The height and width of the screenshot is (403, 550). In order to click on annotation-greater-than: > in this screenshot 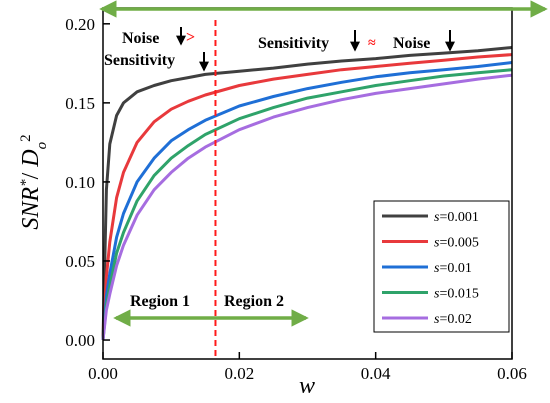, I will do `click(190, 37)`.